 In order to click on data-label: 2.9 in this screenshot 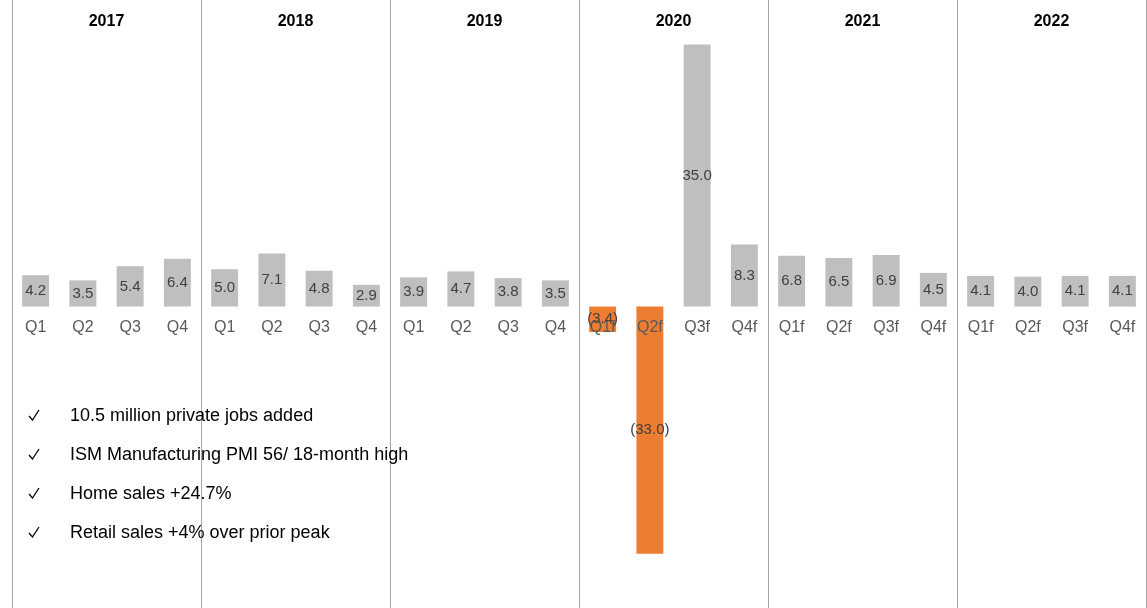, I will do `click(366, 294)`.